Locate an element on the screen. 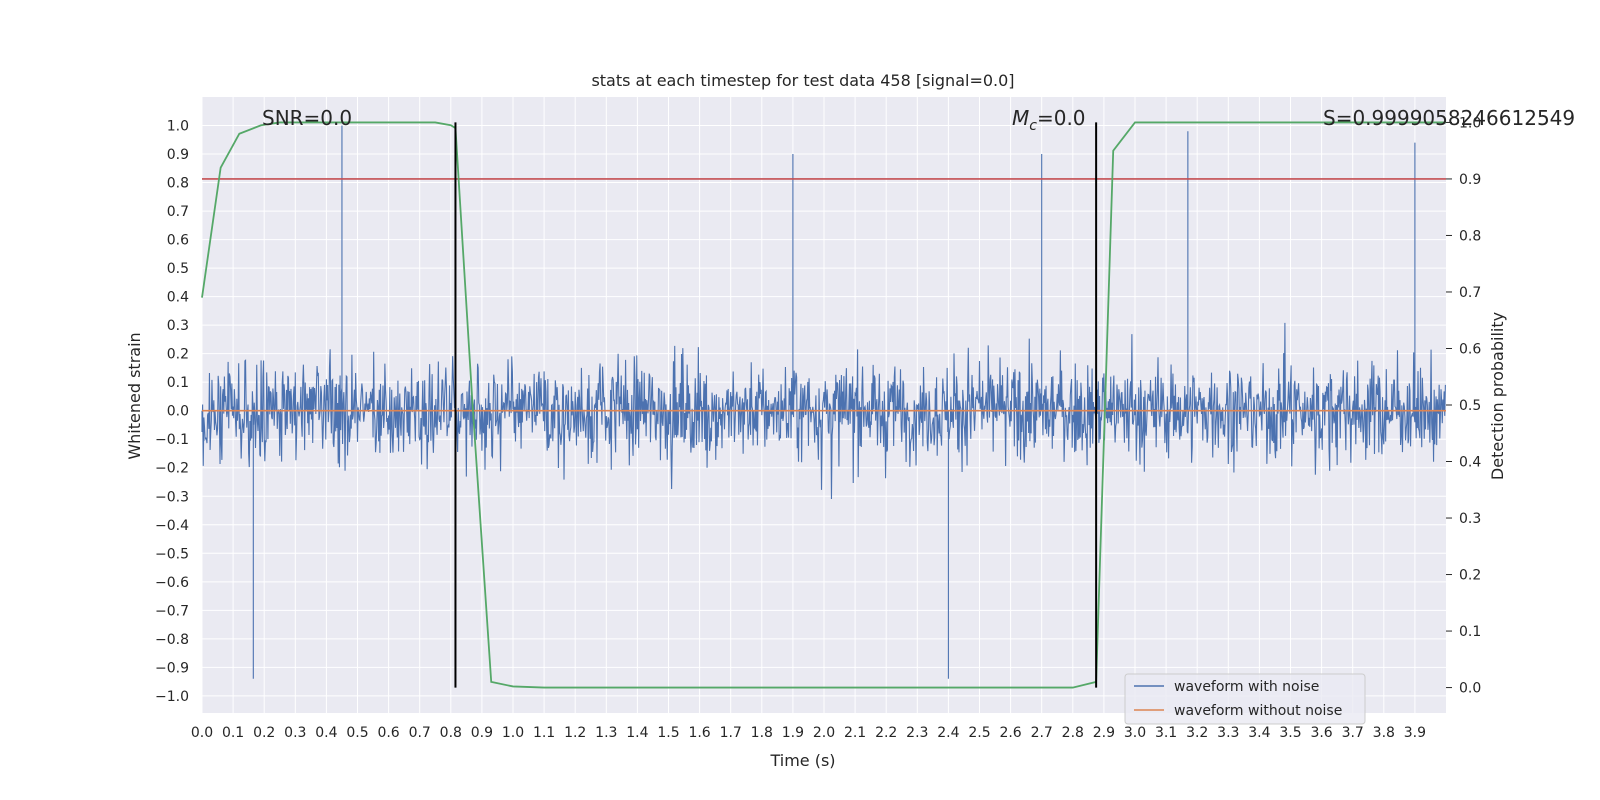  x-tick-label: 3.4 is located at coordinates (1259, 733).